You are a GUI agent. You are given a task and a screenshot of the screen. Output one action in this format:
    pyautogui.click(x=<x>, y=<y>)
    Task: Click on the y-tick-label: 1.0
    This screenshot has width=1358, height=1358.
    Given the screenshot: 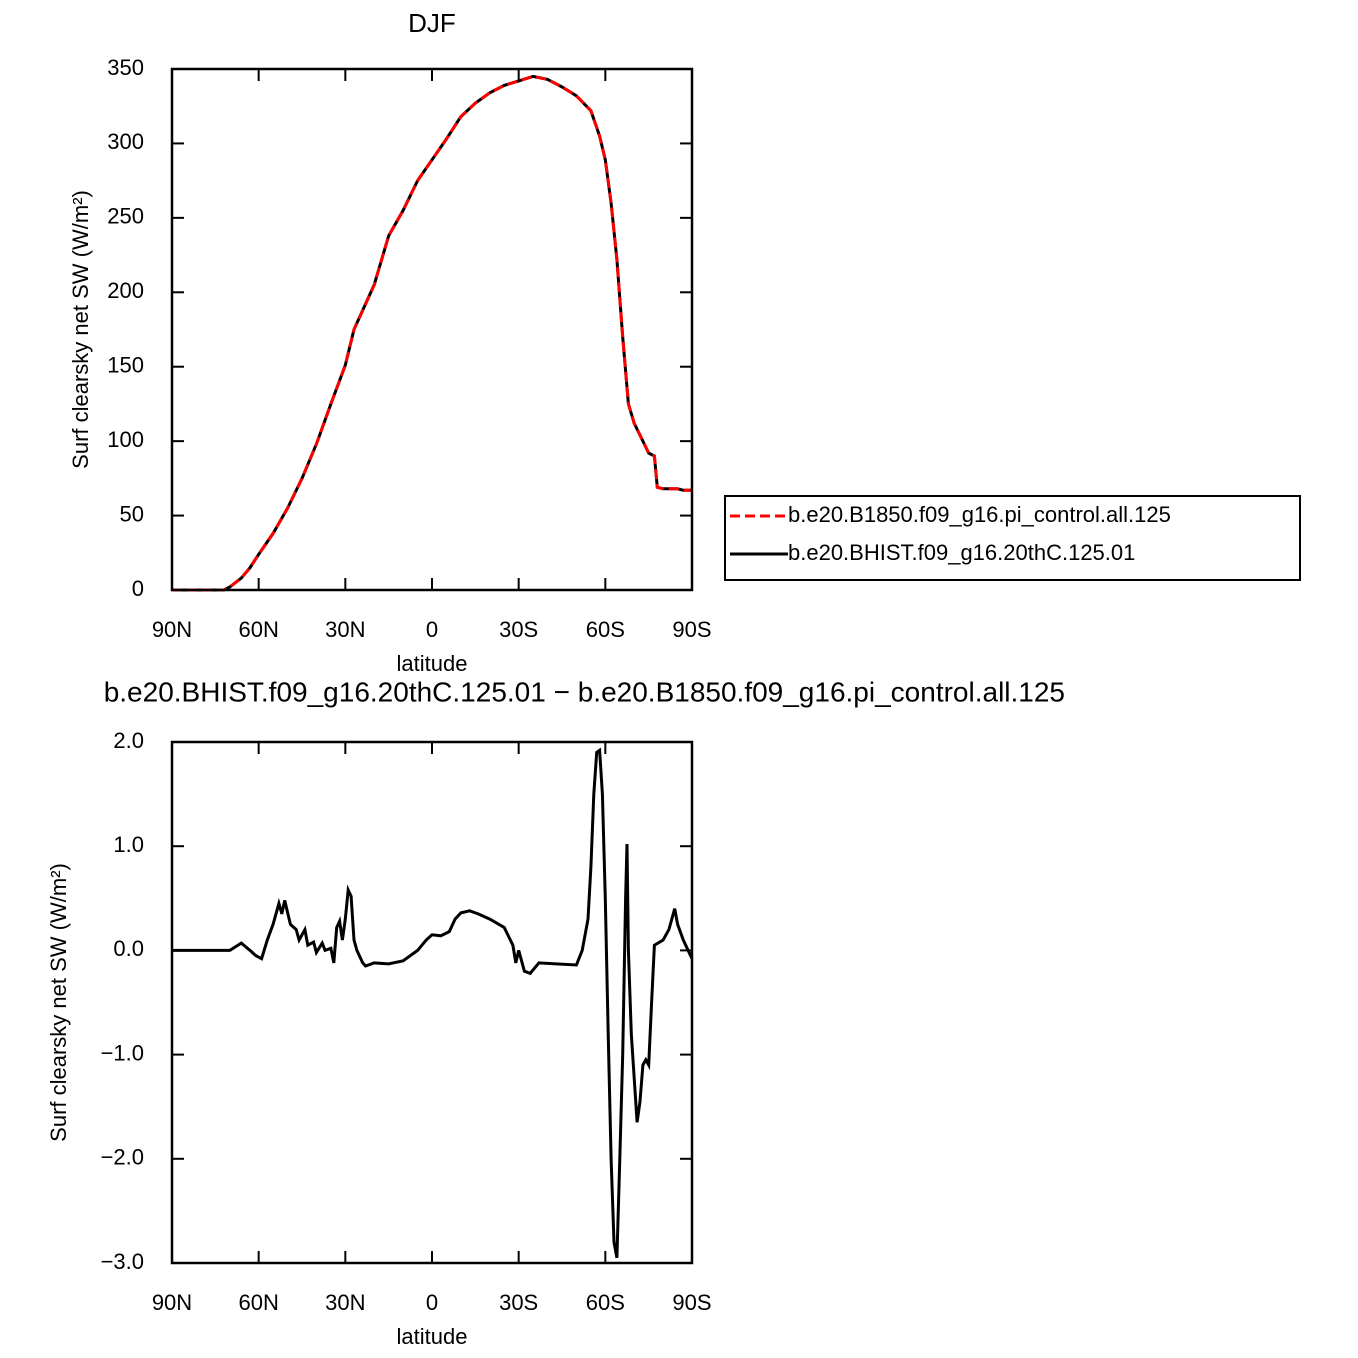 What is the action you would take?
    pyautogui.click(x=128, y=844)
    